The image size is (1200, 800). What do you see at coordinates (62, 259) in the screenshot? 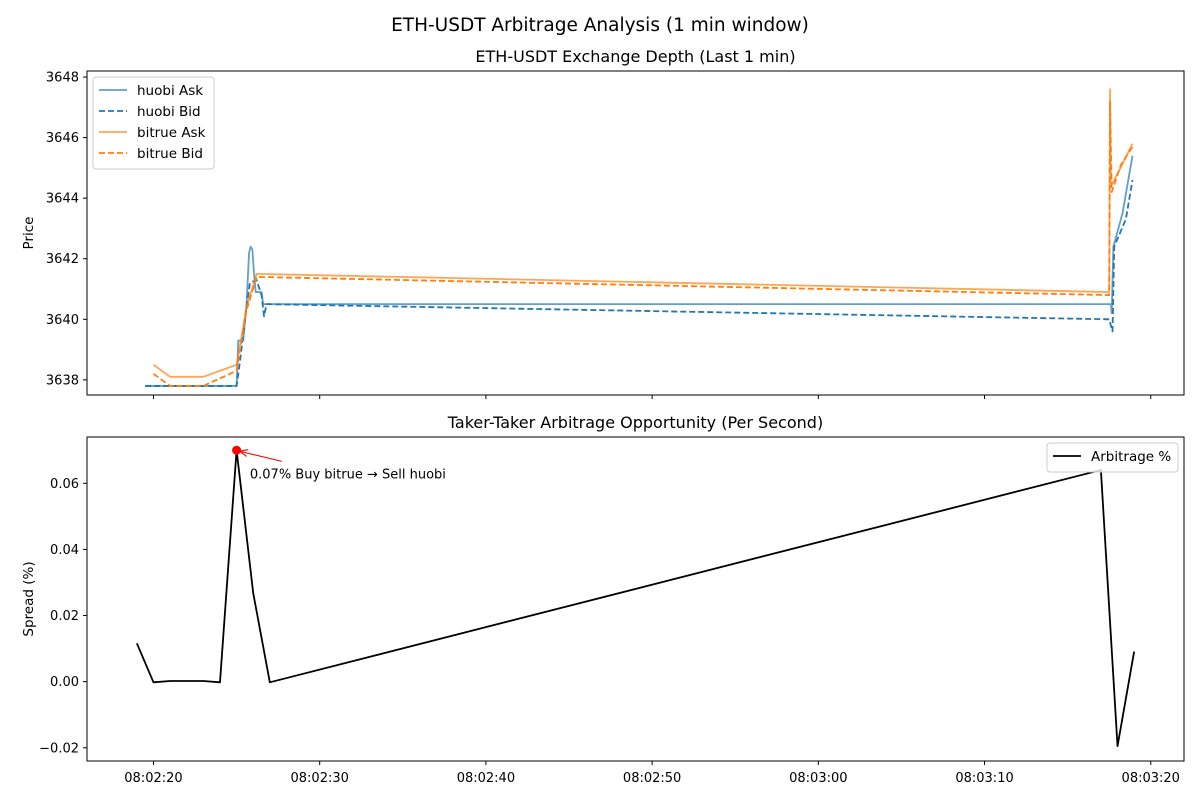
I see `y-tick-label: 3642` at bounding box center [62, 259].